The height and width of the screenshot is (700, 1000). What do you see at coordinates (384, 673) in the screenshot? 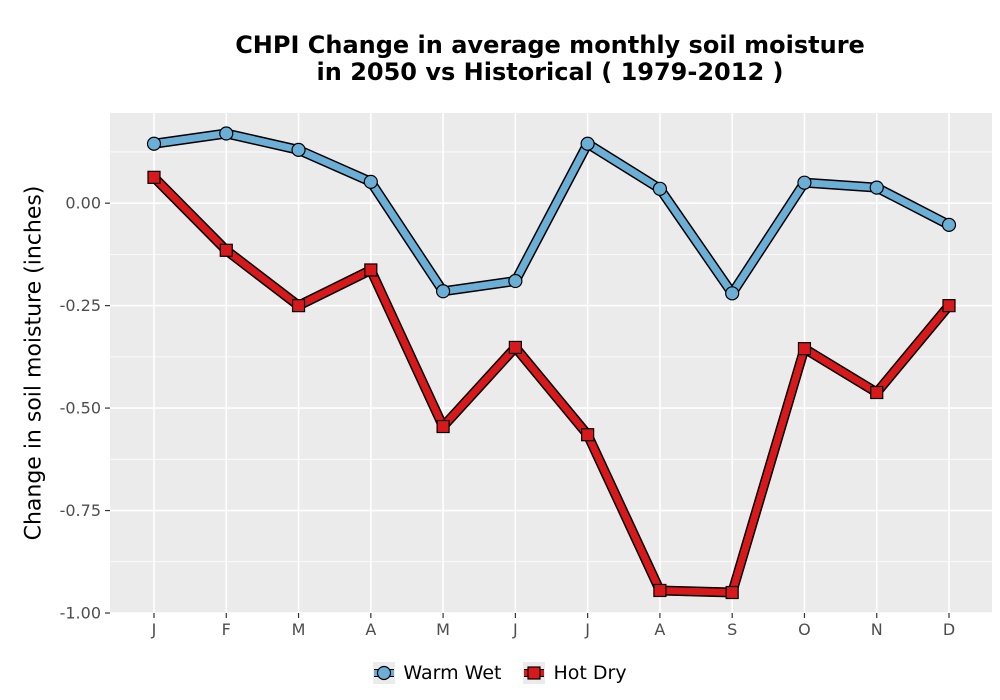
I see `circle-marker-icon` at bounding box center [384, 673].